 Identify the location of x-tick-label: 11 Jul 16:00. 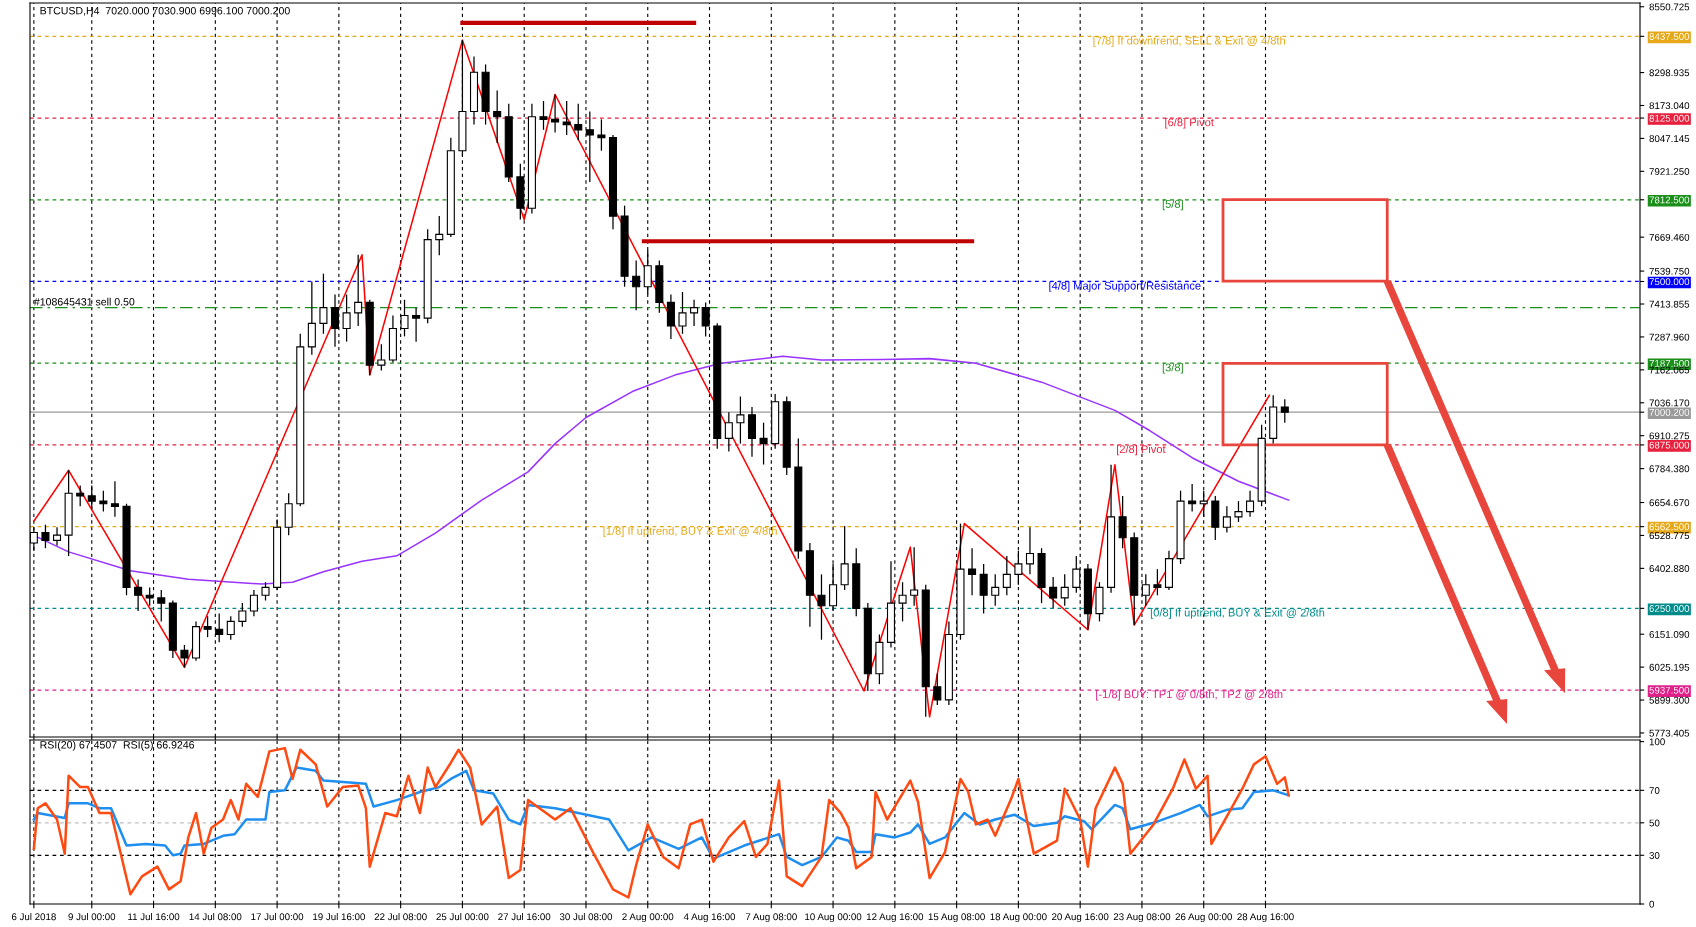
(154, 917).